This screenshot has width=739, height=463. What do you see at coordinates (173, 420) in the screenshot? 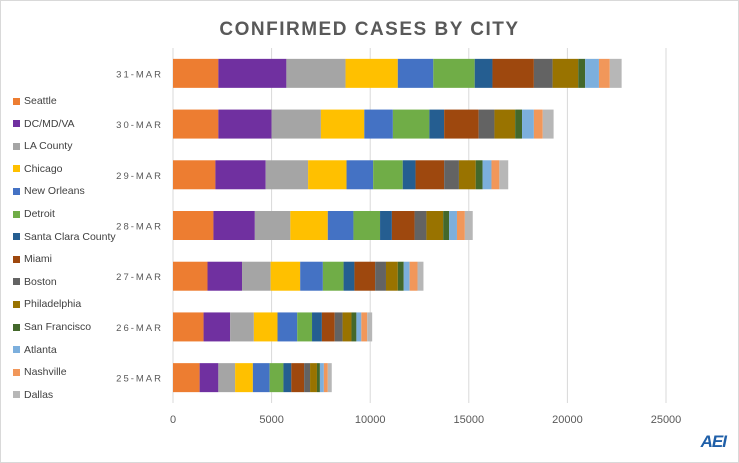
I see `x-tick-label: 0` at bounding box center [173, 420].